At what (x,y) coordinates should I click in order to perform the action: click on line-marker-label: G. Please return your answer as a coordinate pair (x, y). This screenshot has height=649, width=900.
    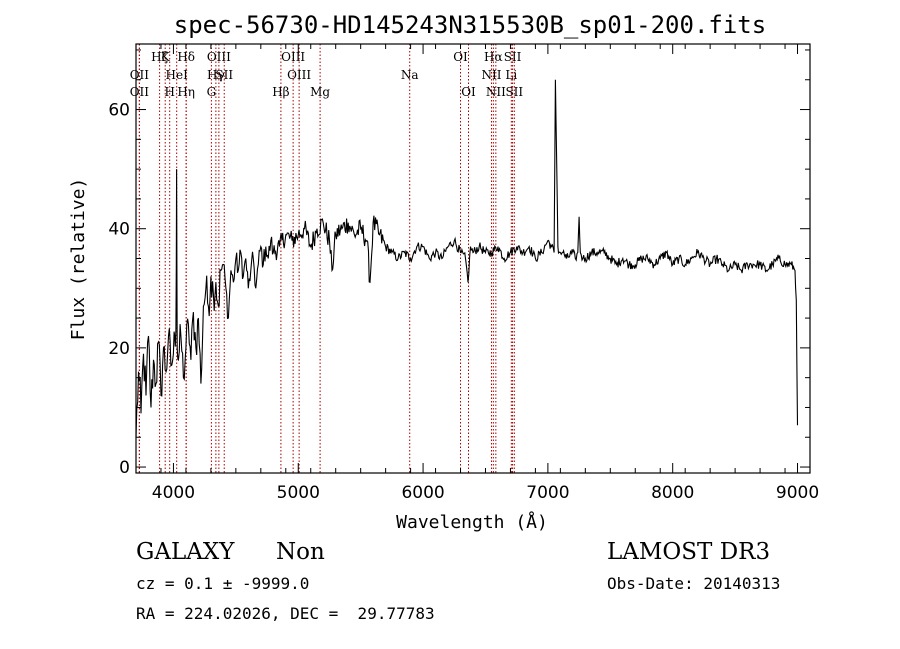
    Looking at the image, I should click on (212, 92).